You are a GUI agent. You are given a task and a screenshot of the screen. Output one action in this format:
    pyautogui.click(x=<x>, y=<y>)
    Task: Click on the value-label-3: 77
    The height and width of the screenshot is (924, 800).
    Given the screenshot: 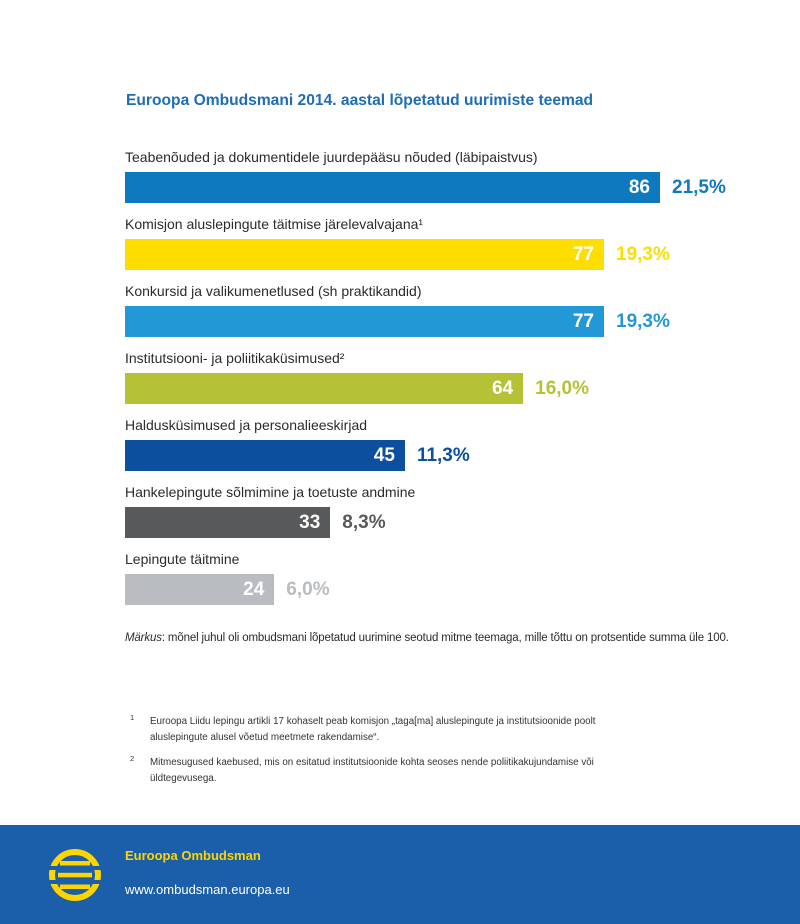 What is the action you would take?
    pyautogui.click(x=583, y=321)
    